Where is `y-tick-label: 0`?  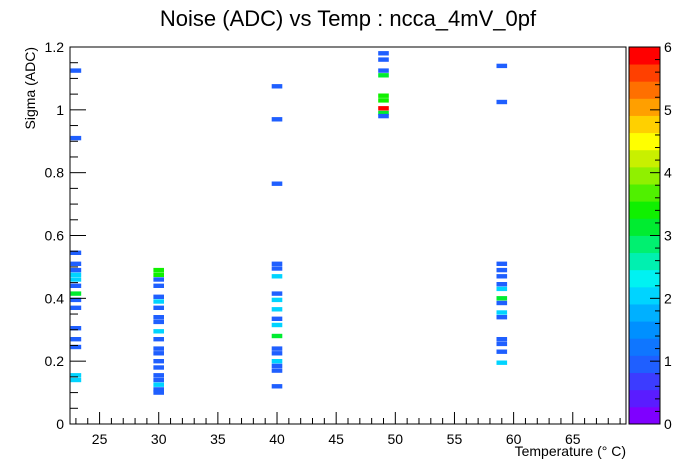
y-tick-label: 0 is located at coordinates (60, 424).